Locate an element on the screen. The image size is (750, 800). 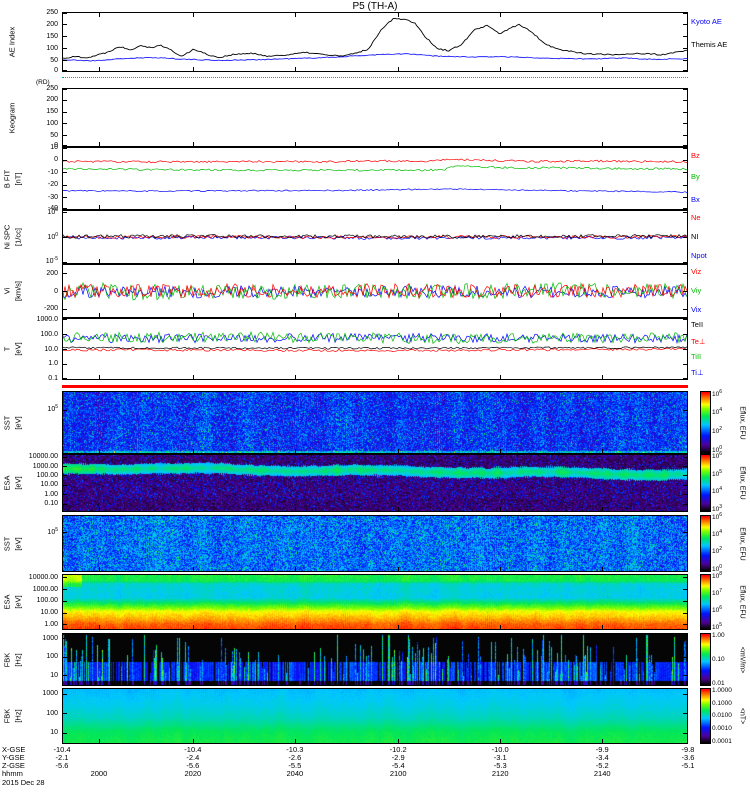
trace-Viz is located at coordinates (375, 290).